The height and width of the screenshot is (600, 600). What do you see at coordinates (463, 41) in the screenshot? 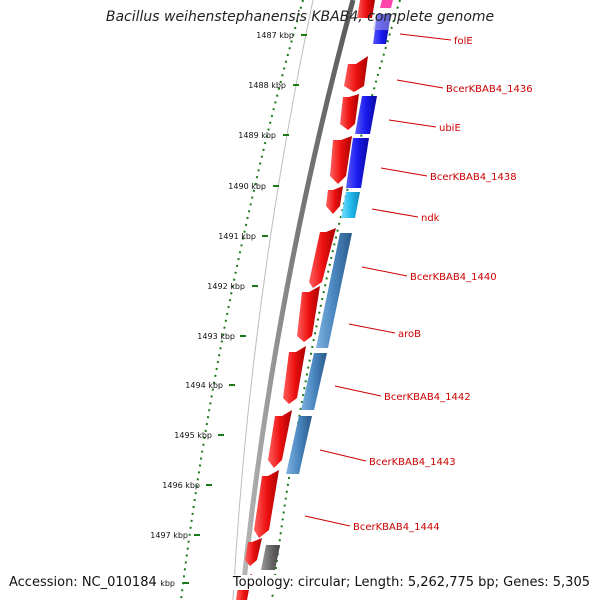
I see `gene-label: folE` at bounding box center [463, 41].